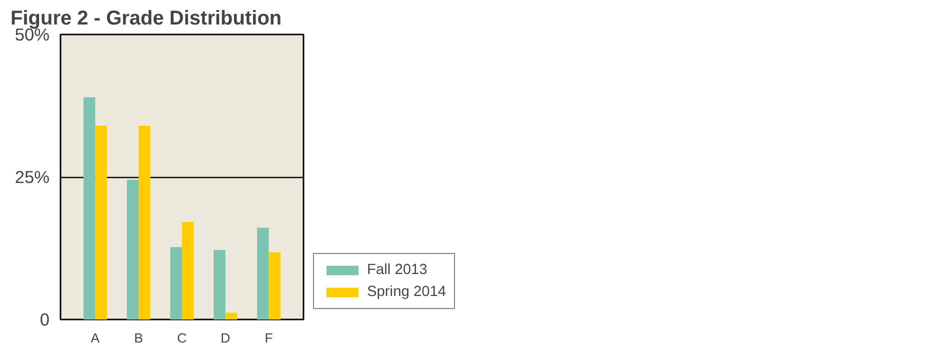 Image resolution: width=930 pixels, height=353 pixels. Describe the element at coordinates (32, 177) in the screenshot. I see `y-tick-label: 25%` at that location.